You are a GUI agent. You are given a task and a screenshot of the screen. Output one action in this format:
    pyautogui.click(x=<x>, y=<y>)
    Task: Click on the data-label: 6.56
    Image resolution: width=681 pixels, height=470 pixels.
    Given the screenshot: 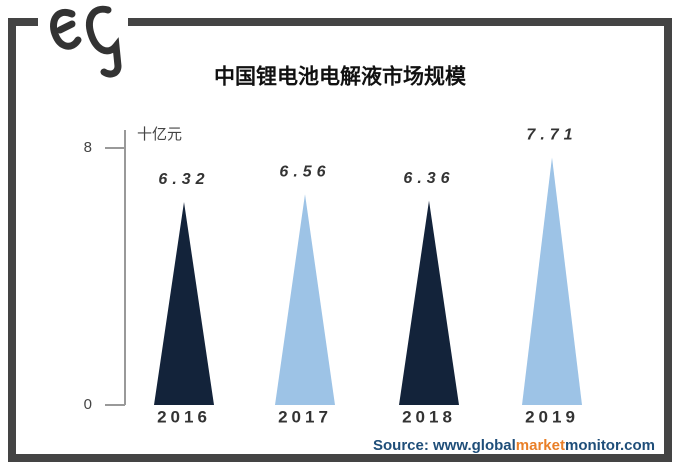 What is the action you would take?
    pyautogui.click(x=304, y=171)
    